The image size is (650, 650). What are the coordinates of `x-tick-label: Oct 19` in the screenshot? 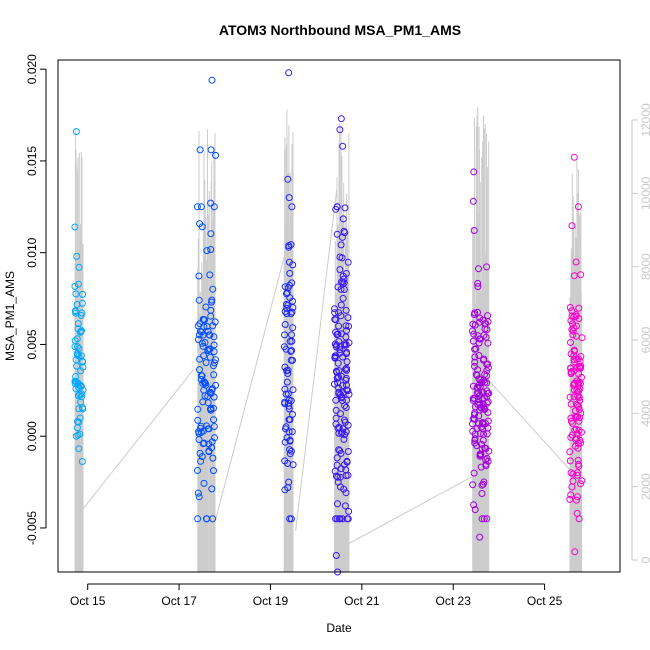 It's located at (271, 601).